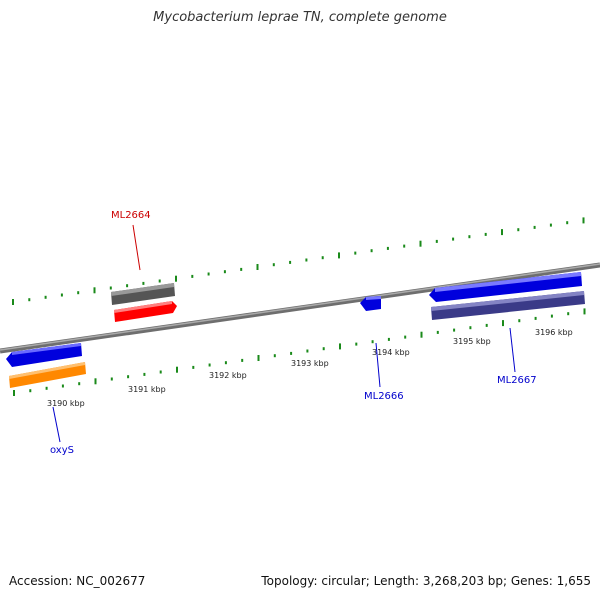 This screenshot has height=600, width=600. What do you see at coordinates (44, 355) in the screenshot?
I see `gene-oxys-feature` at bounding box center [44, 355].